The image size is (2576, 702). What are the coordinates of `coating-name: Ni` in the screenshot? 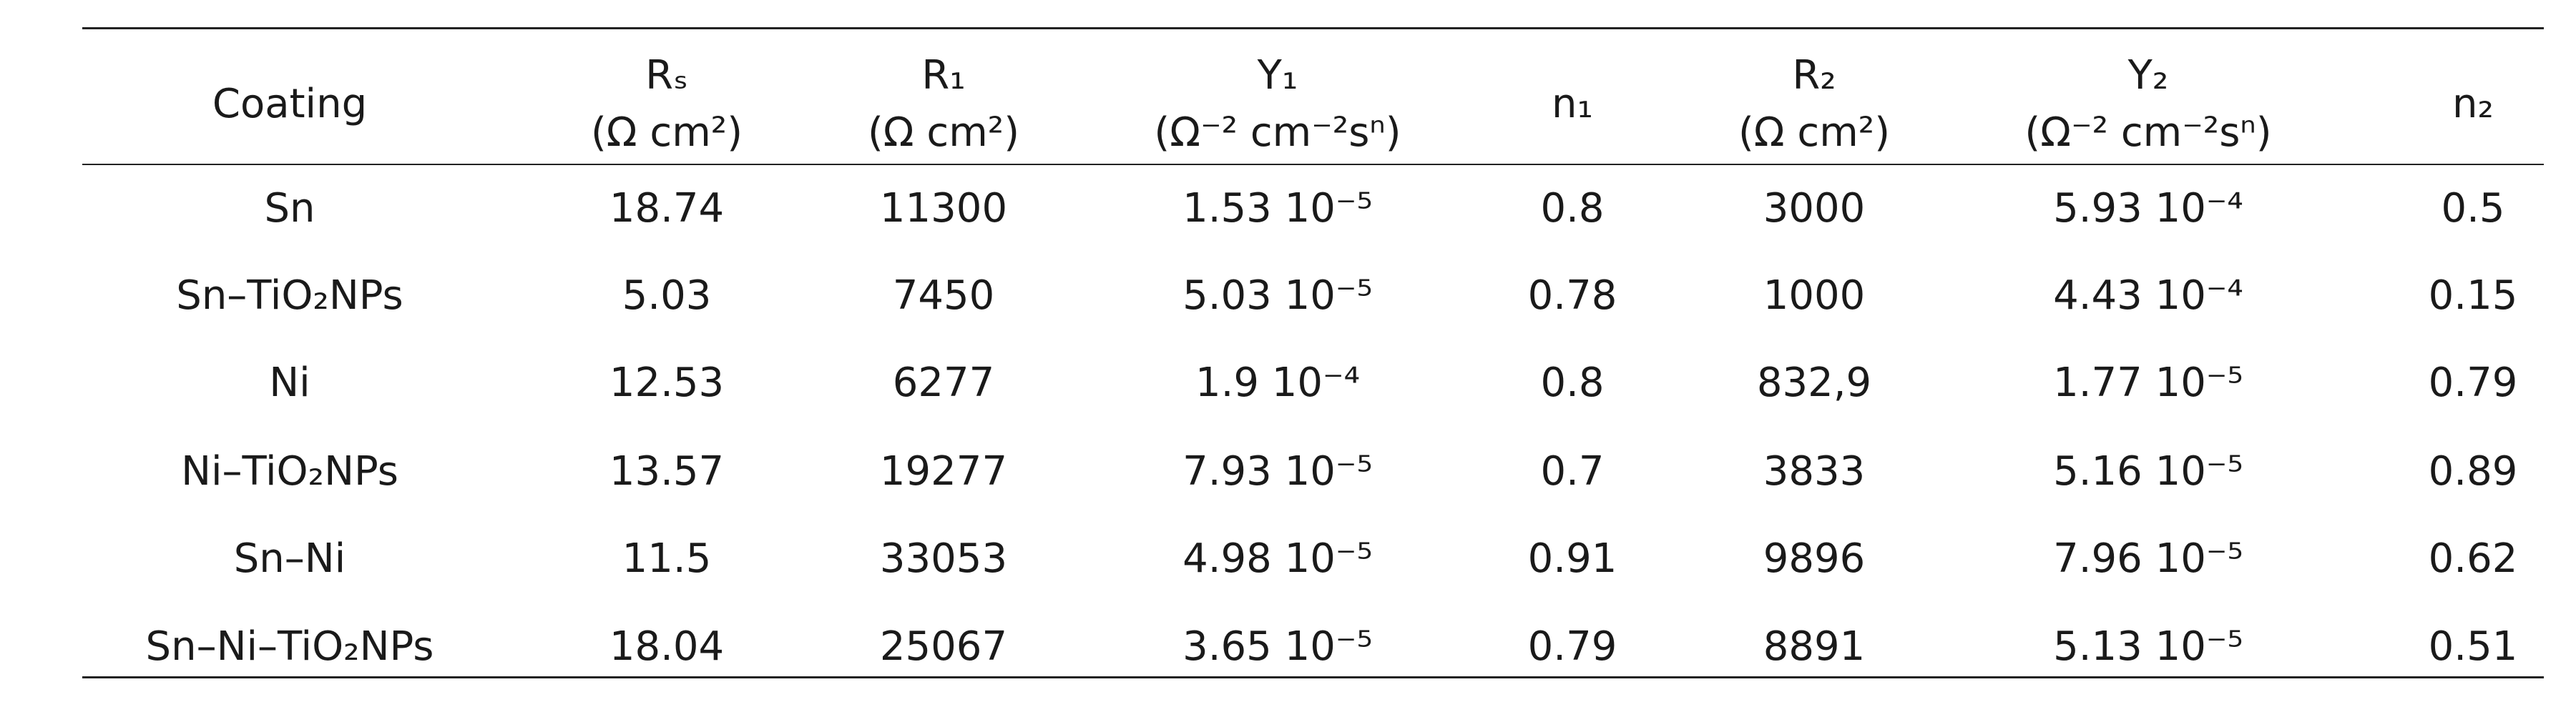 It's located at (289, 383).